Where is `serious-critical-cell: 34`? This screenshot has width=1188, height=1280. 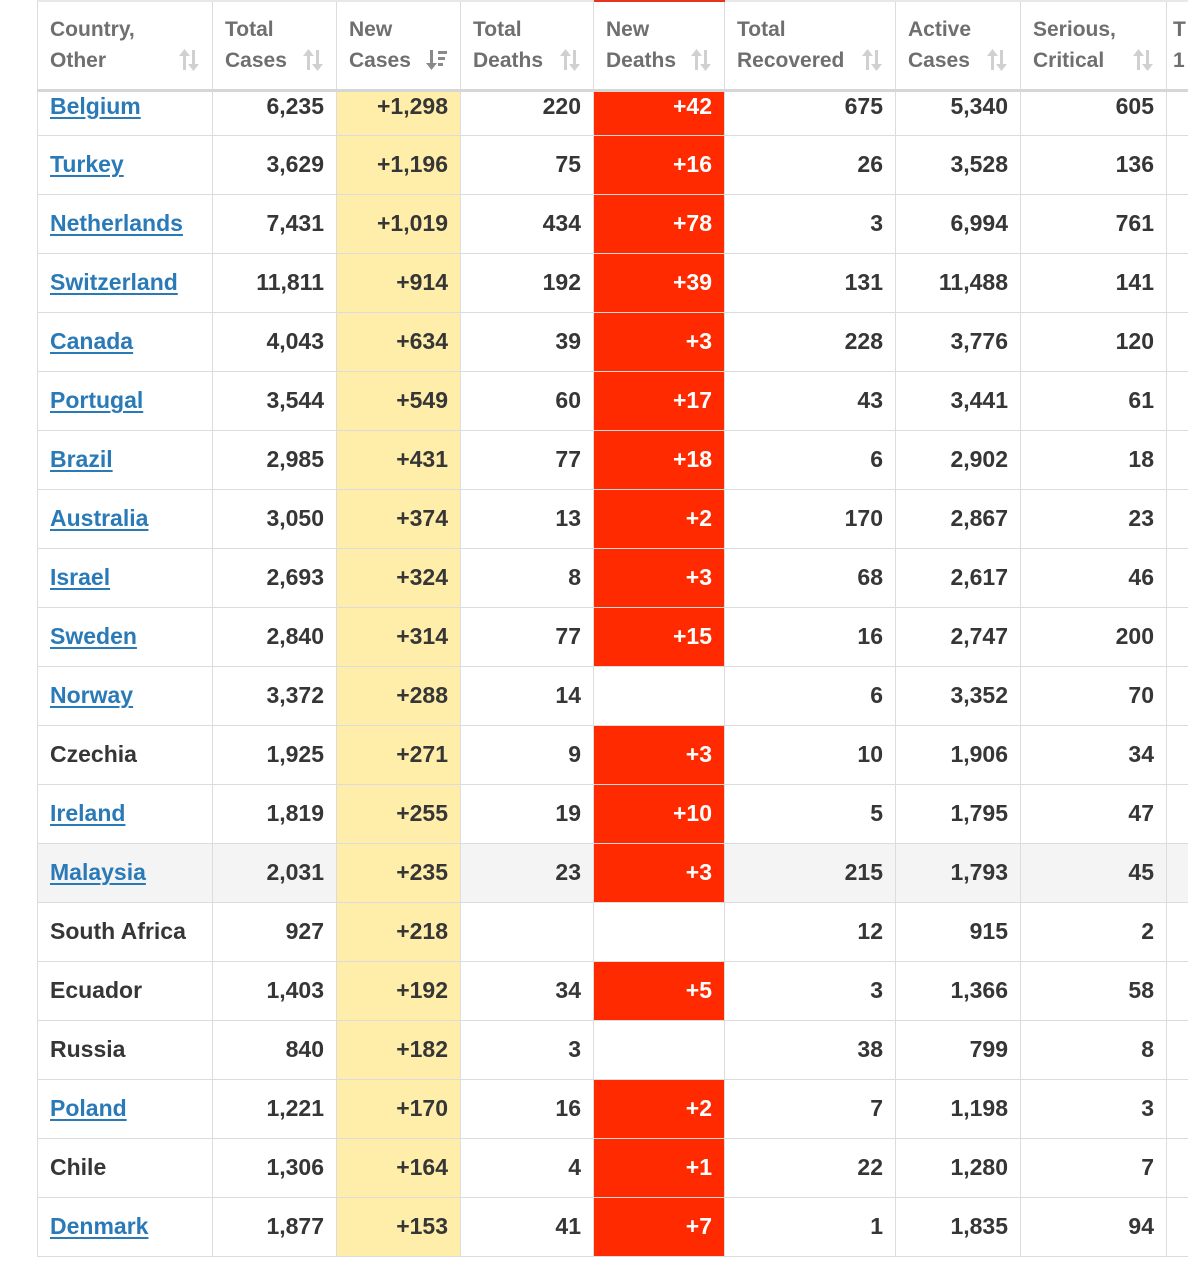 serious-critical-cell: 34 is located at coordinates (1093, 754).